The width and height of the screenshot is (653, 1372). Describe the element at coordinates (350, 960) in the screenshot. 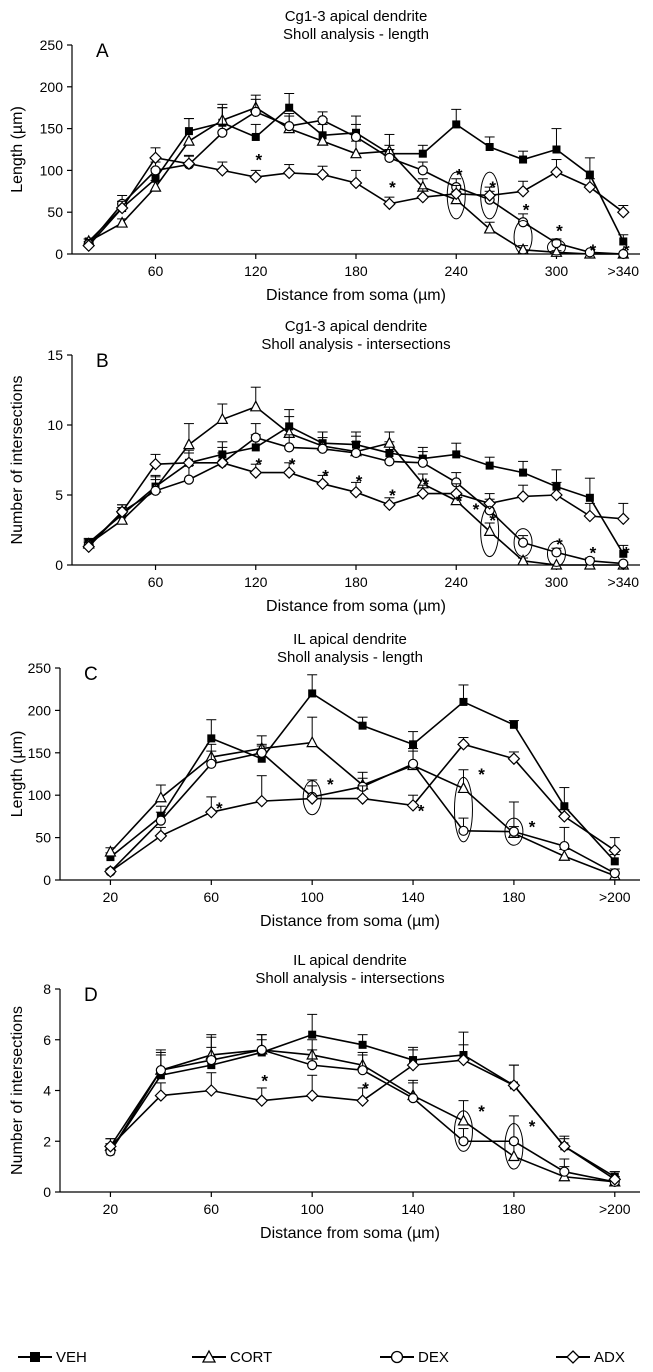

I see `chart-title: IL apical dendrite` at that location.